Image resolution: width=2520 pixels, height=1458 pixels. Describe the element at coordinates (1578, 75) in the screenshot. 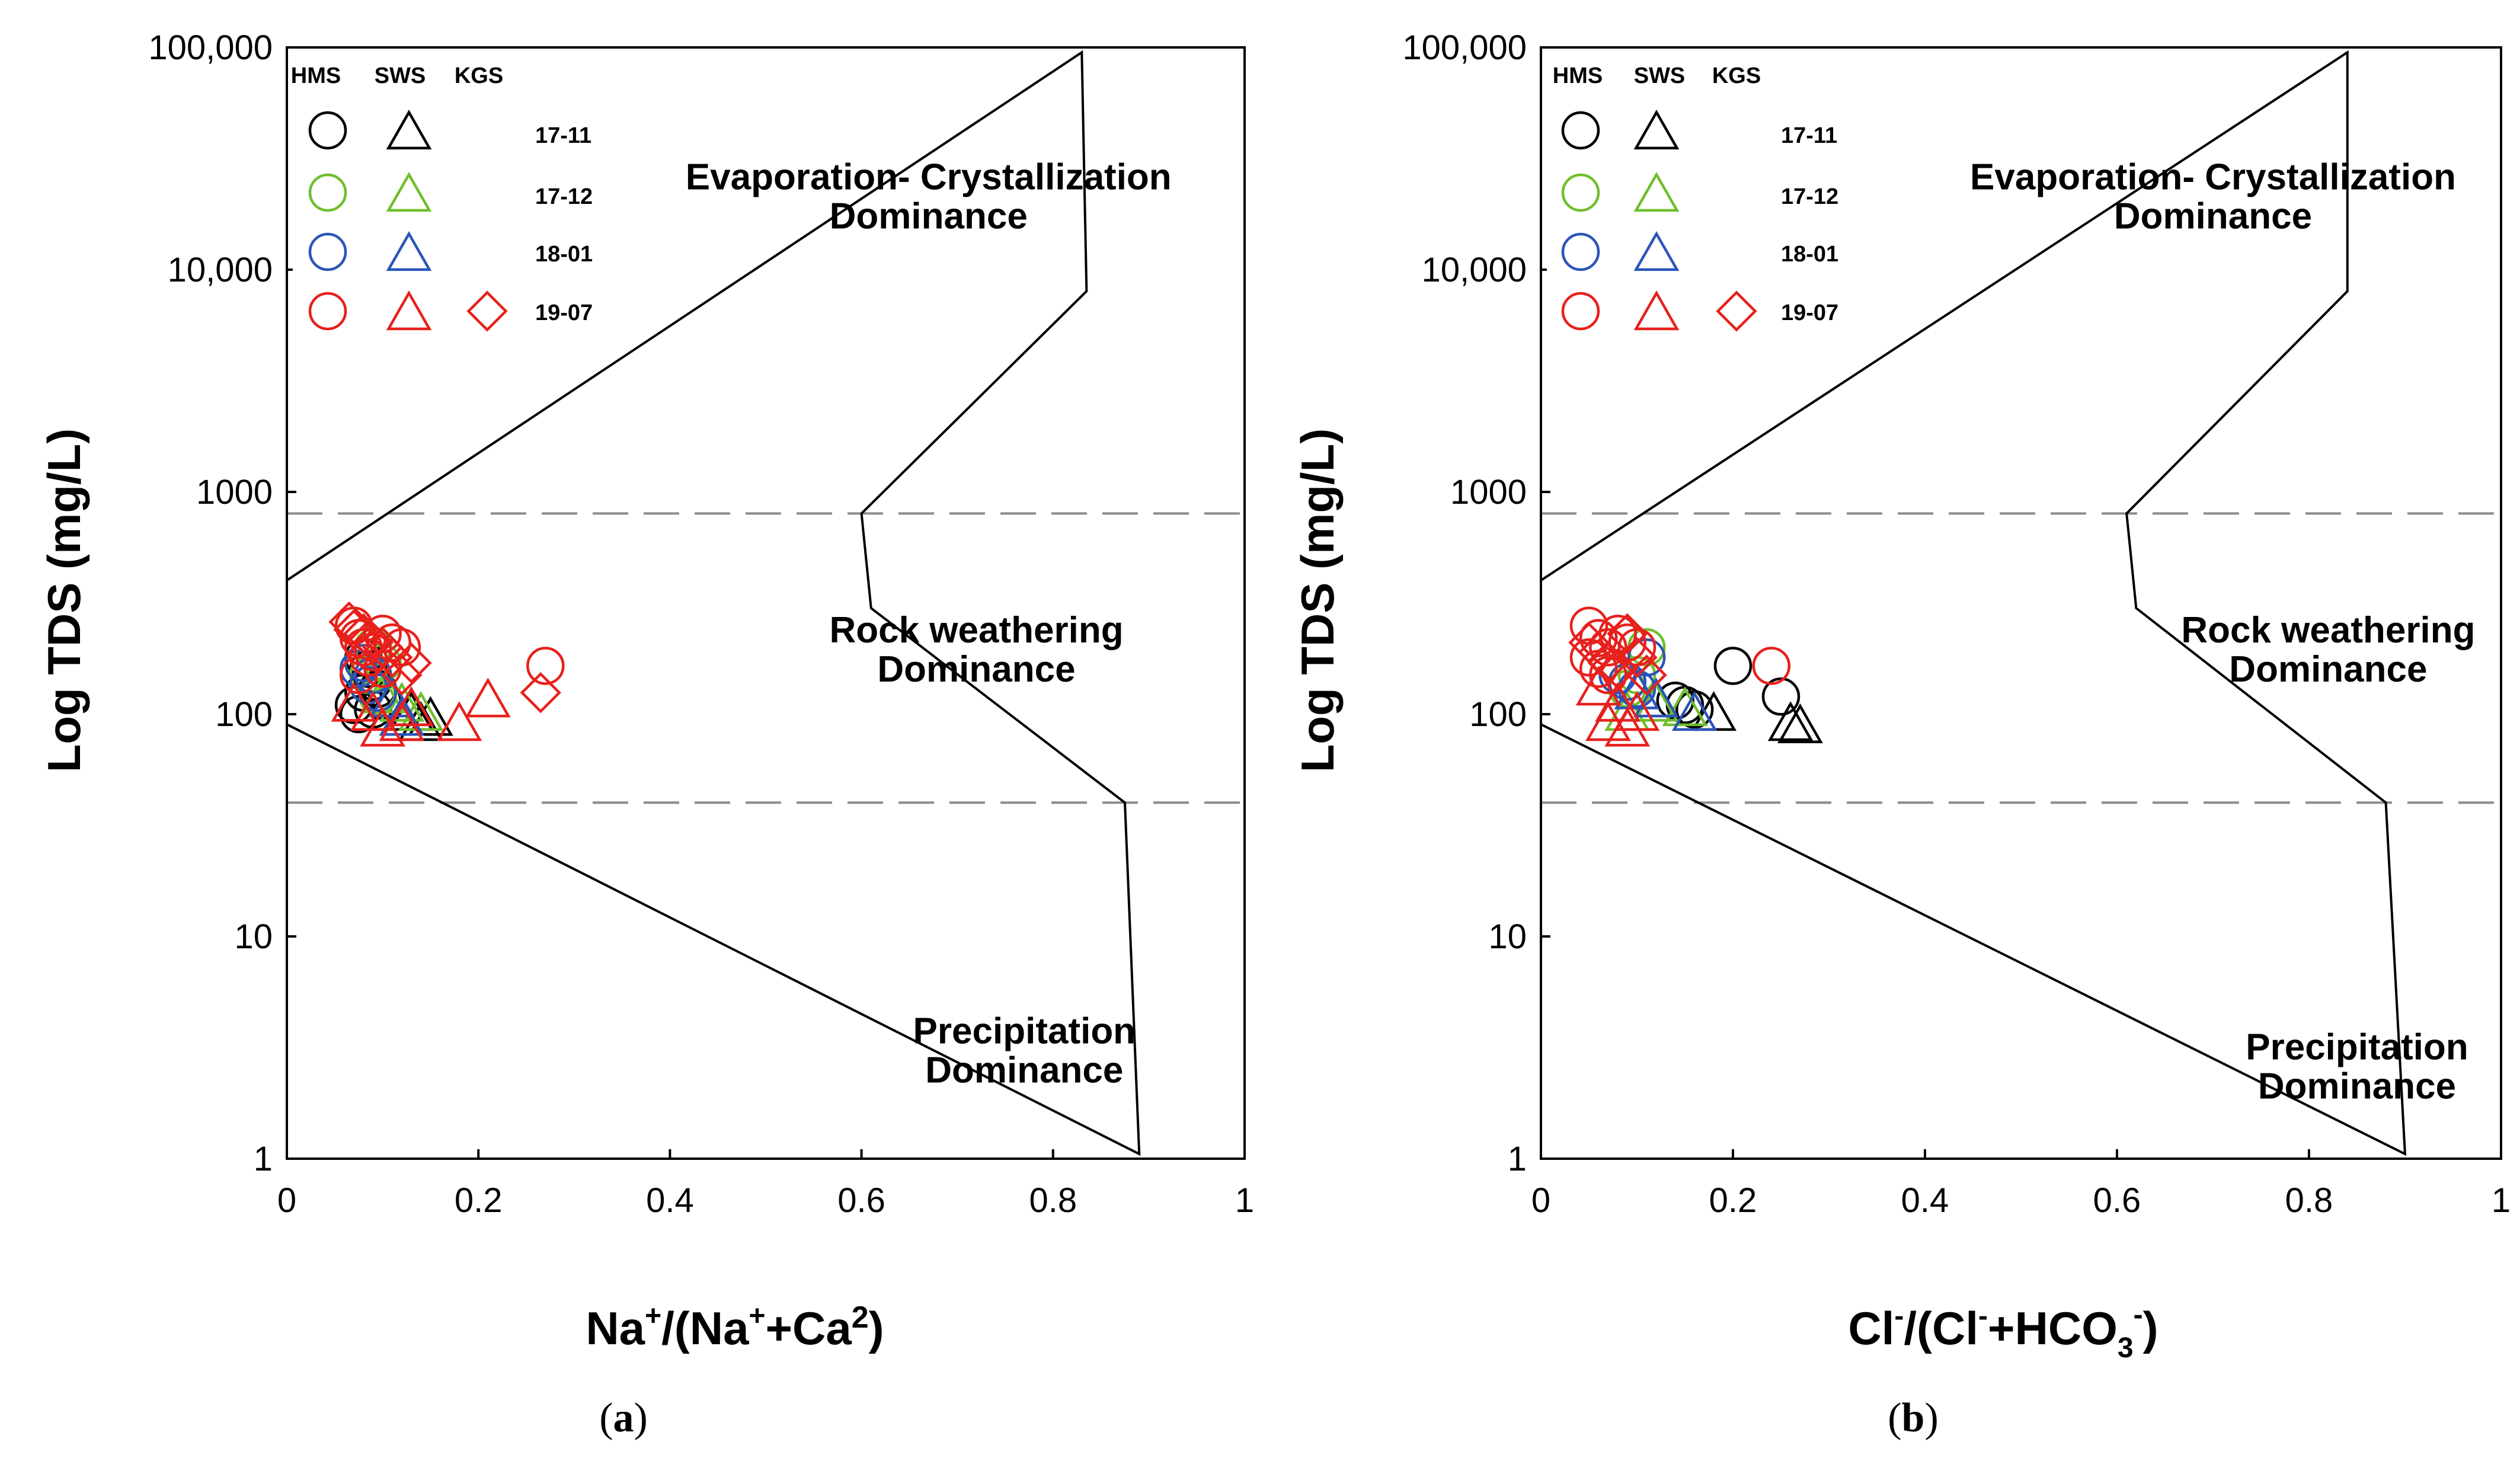

I see `legend-header-hms: HMS` at that location.